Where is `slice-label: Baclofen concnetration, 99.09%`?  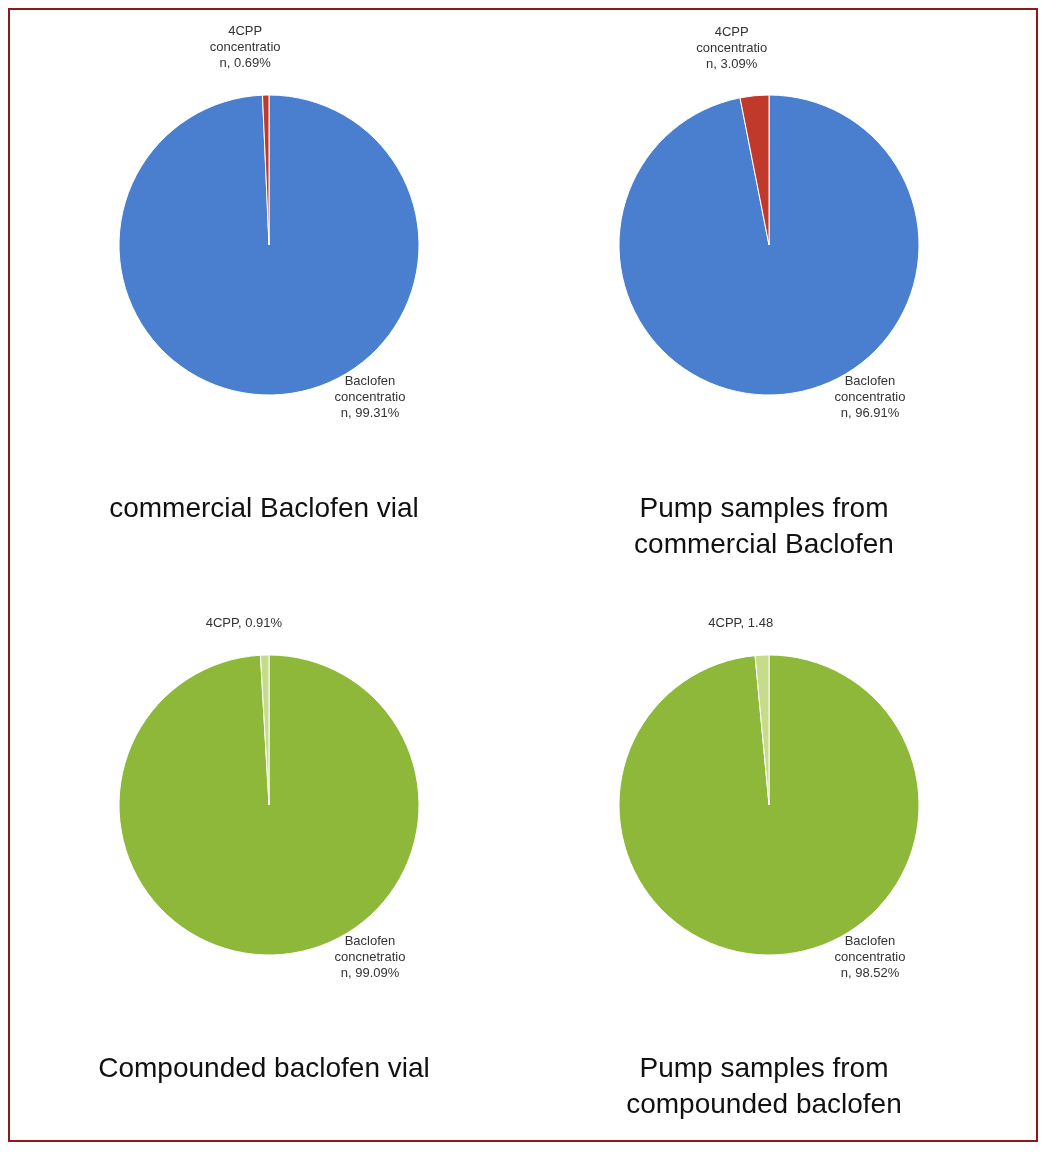 slice-label: Baclofen concnetration, 99.09% is located at coordinates (370, 957).